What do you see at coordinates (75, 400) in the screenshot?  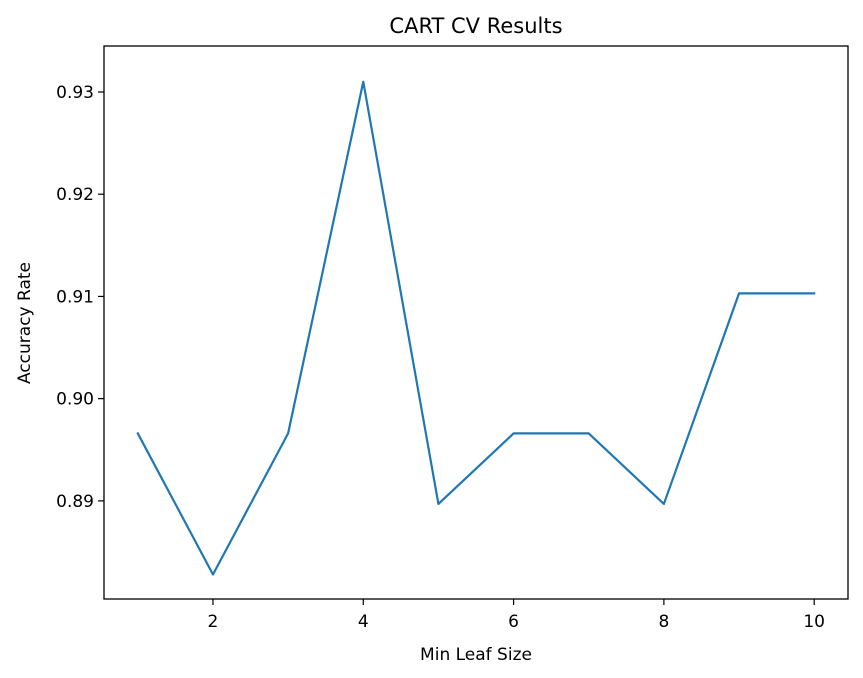 I see `y-tick-label: 0.90` at bounding box center [75, 400].